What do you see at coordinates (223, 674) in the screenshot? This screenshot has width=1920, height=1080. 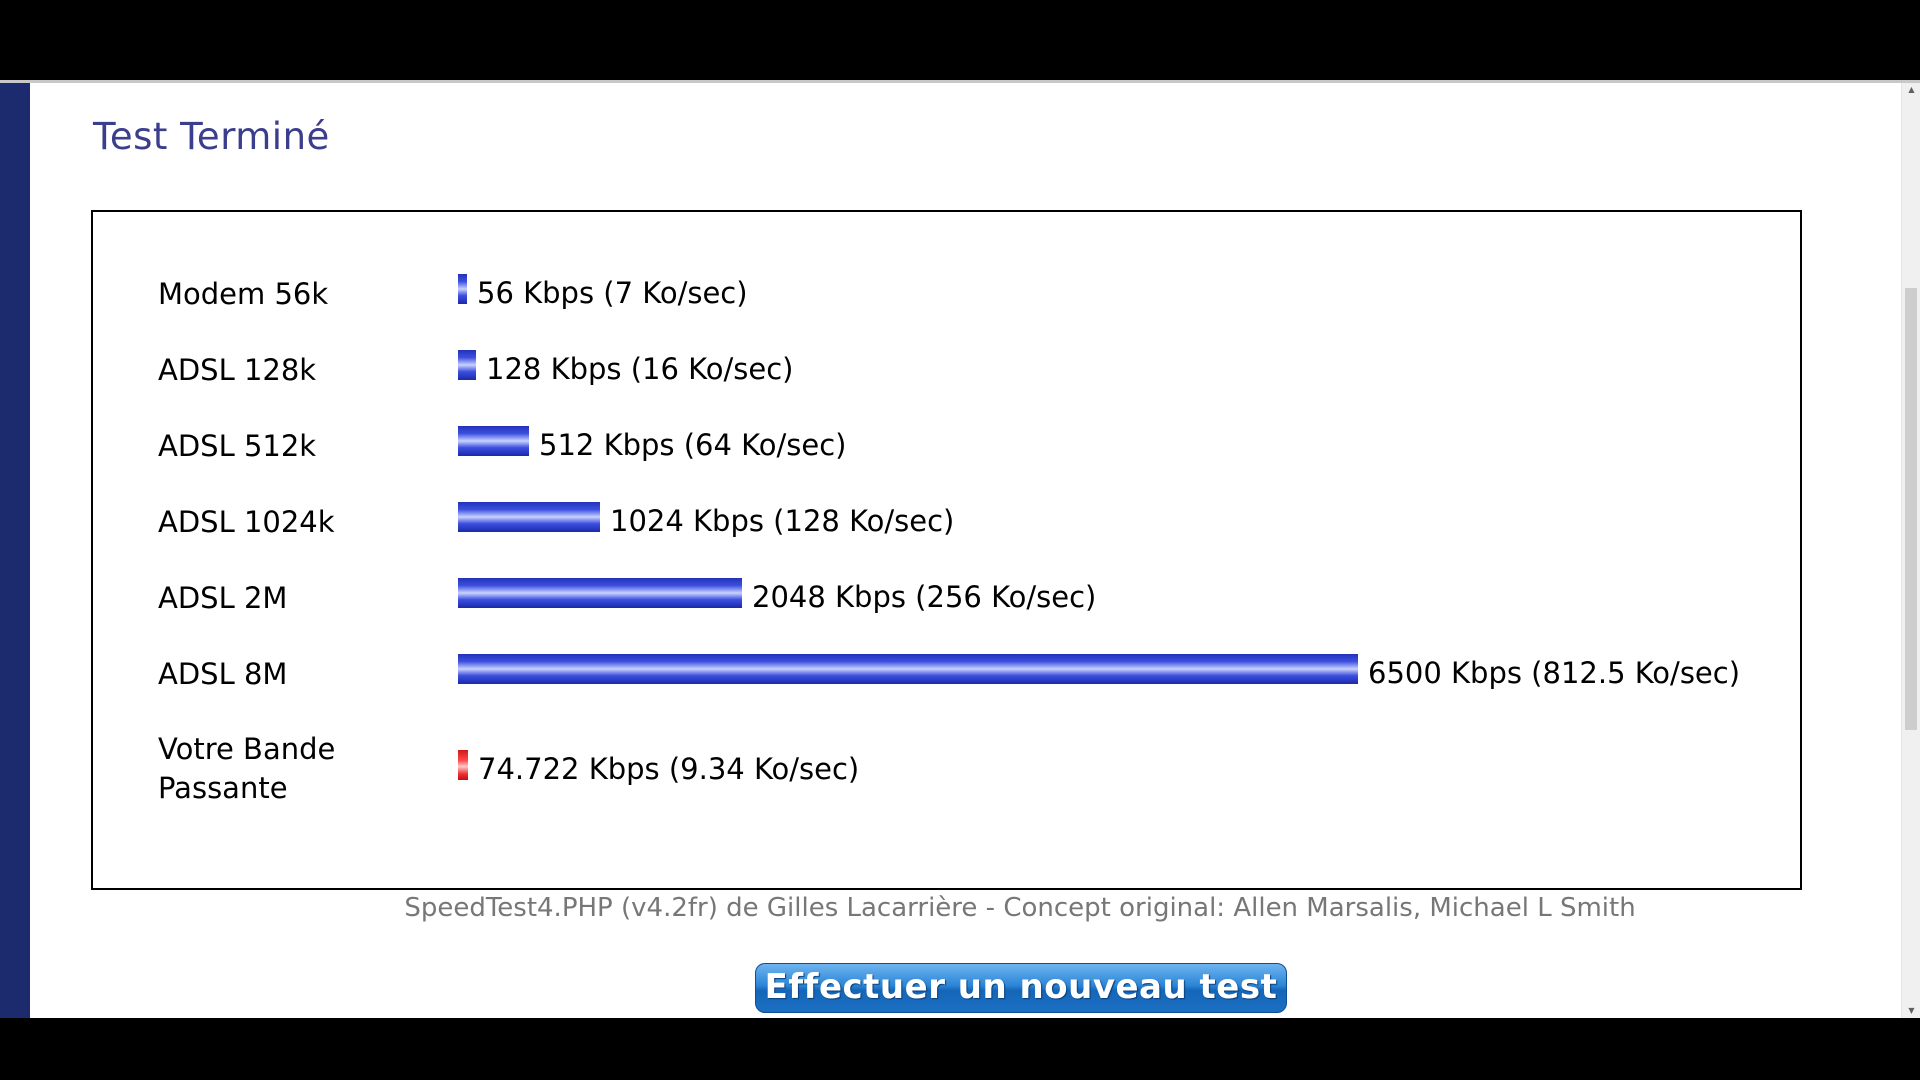 I see `row-label: ADSL 8M` at bounding box center [223, 674].